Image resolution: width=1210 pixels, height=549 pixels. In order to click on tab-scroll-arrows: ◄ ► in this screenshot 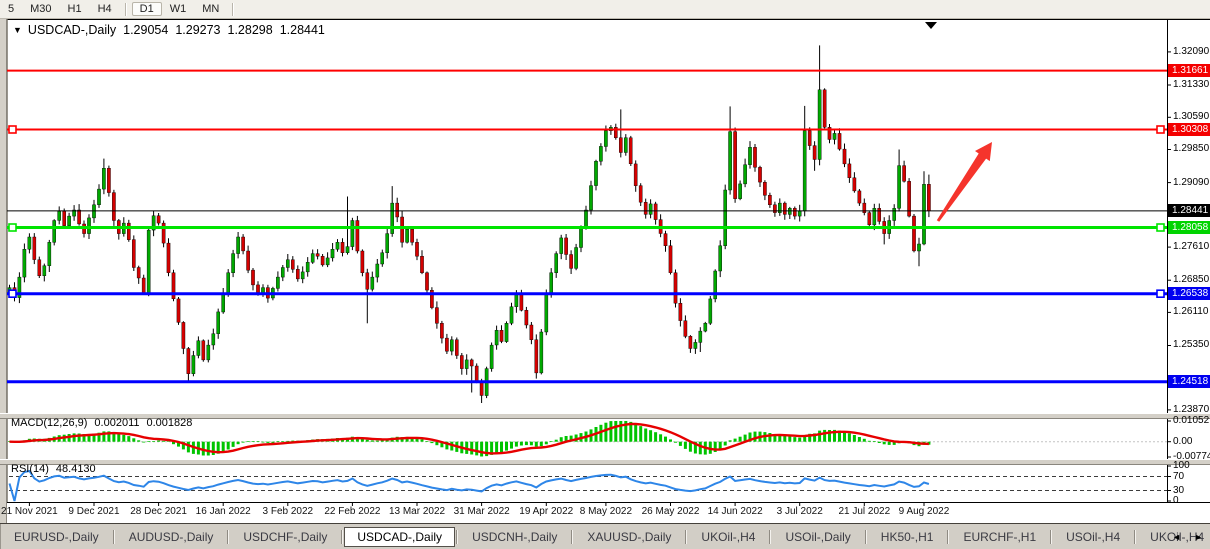, I will do `click(1187, 537)`.